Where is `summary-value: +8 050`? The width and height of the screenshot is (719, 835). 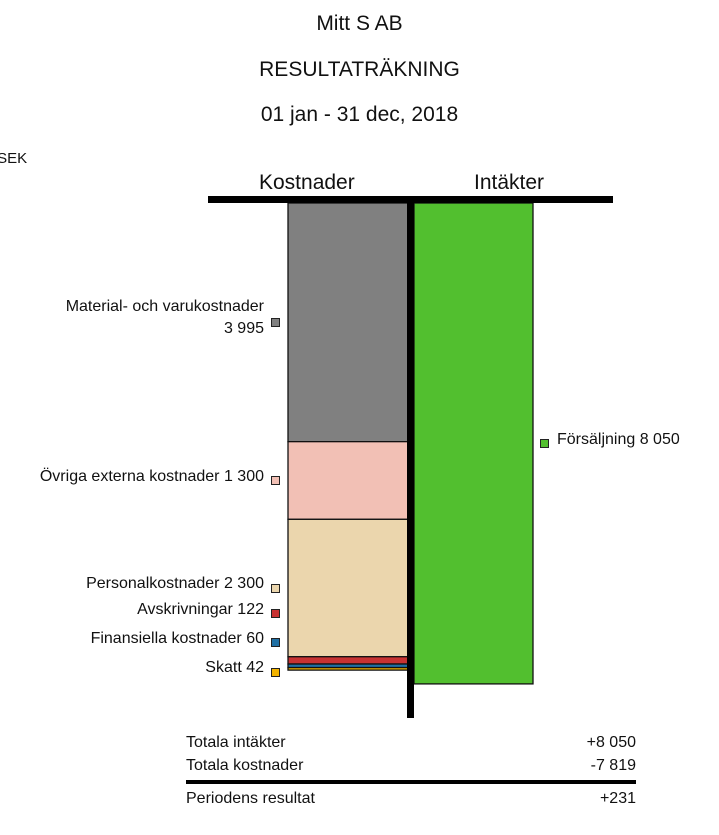 summary-value: +8 050 is located at coordinates (611, 742).